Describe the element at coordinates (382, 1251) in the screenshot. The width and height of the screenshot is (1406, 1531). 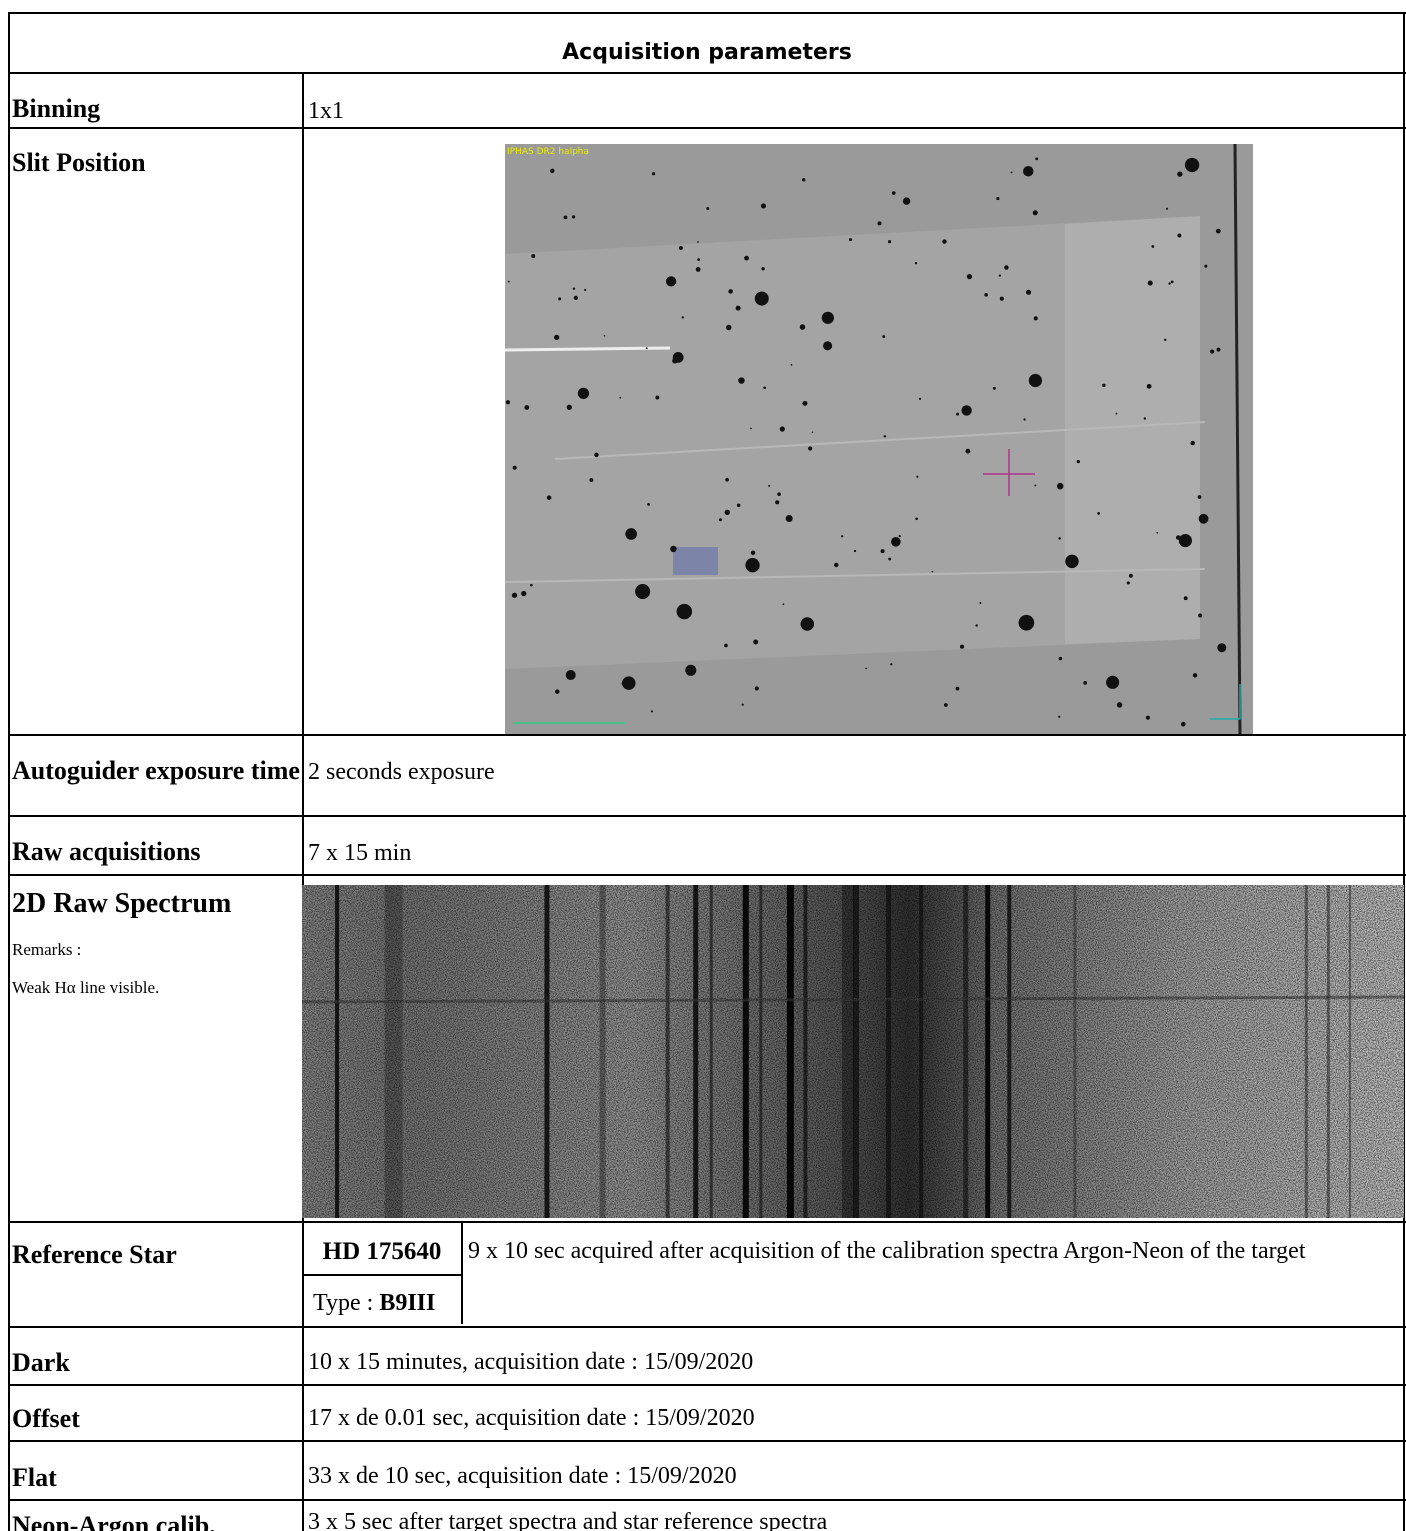
I see `star-name: HD 175640` at that location.